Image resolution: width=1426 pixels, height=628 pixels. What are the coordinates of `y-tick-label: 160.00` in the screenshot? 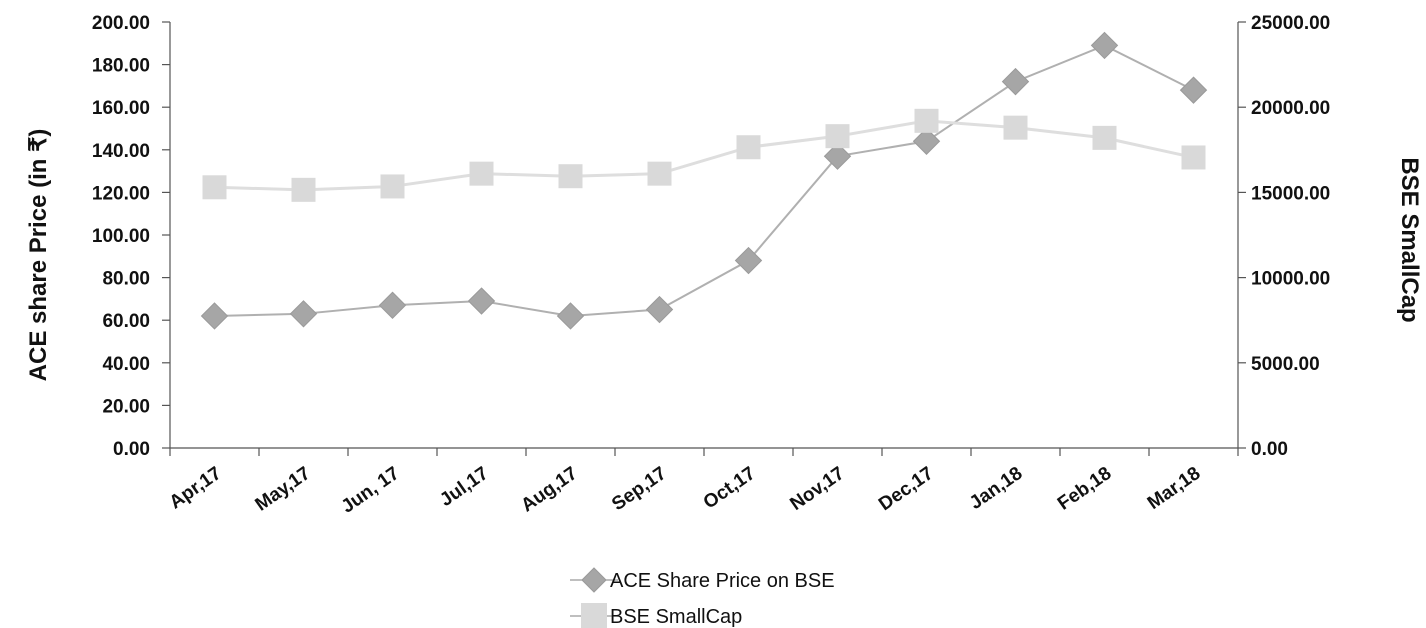 It's located at (121, 108).